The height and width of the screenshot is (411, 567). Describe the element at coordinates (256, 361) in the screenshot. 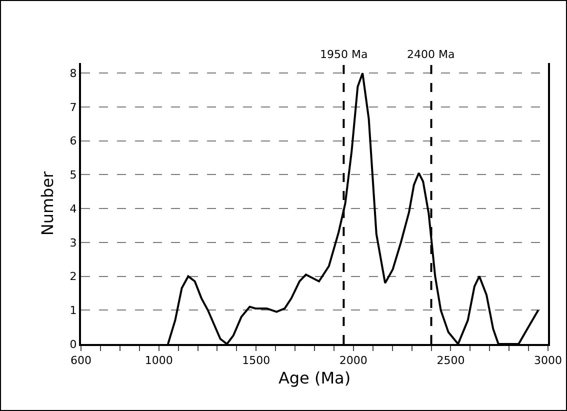

I see `x-tick-label: 1500` at that location.